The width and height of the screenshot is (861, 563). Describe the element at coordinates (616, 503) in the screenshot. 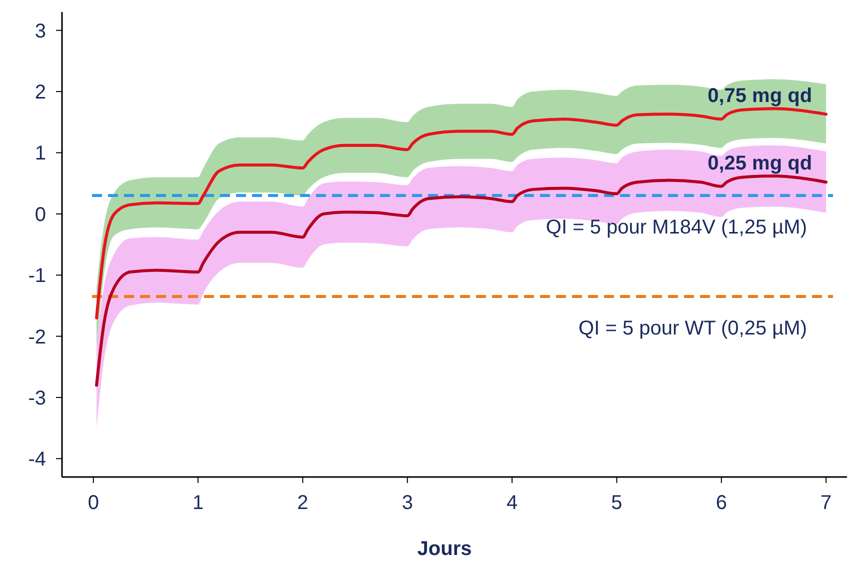

I see `x-tick-label: 5` at that location.